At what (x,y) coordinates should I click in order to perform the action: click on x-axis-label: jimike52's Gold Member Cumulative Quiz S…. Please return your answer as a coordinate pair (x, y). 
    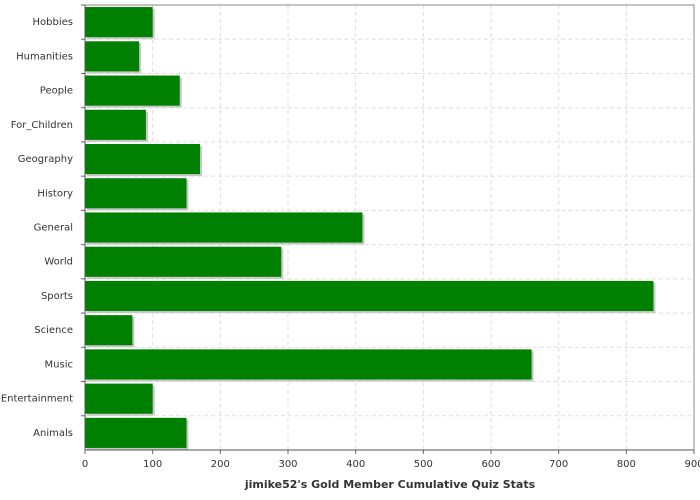
    Looking at the image, I should click on (390, 484).